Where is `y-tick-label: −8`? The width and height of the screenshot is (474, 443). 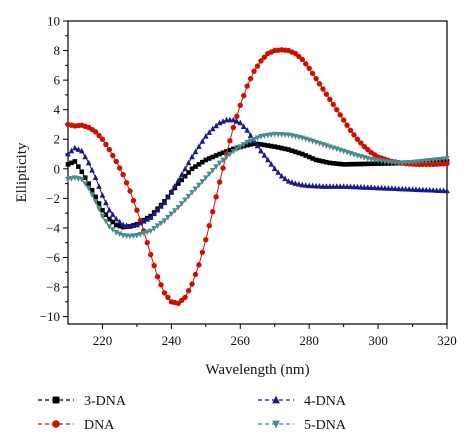
y-tick-label: −8 is located at coordinates (53, 287).